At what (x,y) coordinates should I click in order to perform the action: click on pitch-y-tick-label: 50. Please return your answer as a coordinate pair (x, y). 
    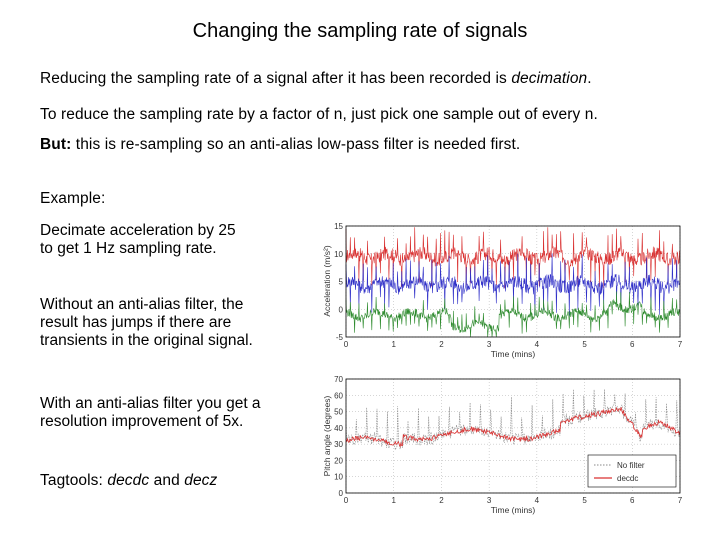
    Looking at the image, I should click on (338, 412).